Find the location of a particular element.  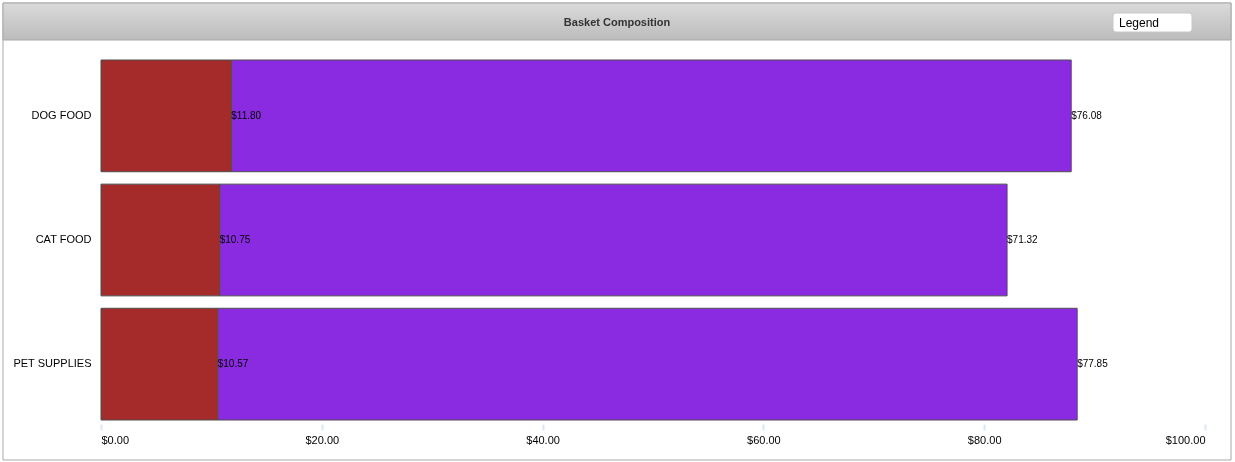

data-label: $71.32 is located at coordinates (1023, 239).